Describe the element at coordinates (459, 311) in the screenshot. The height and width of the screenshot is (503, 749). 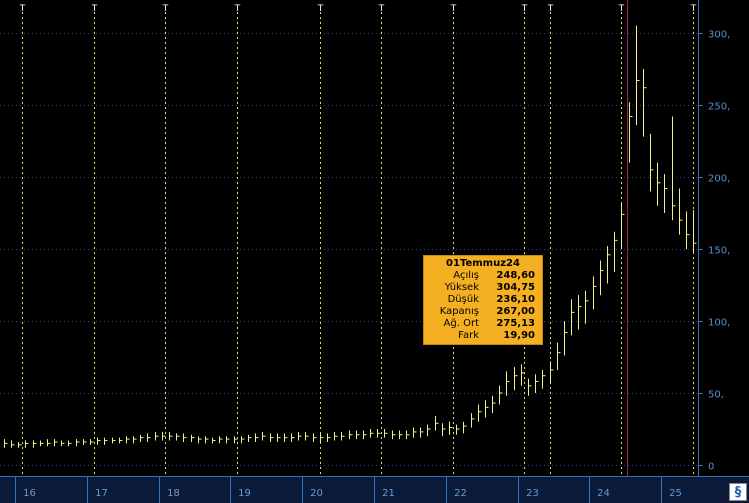
I see `tooltip-label: Kapanış` at that location.